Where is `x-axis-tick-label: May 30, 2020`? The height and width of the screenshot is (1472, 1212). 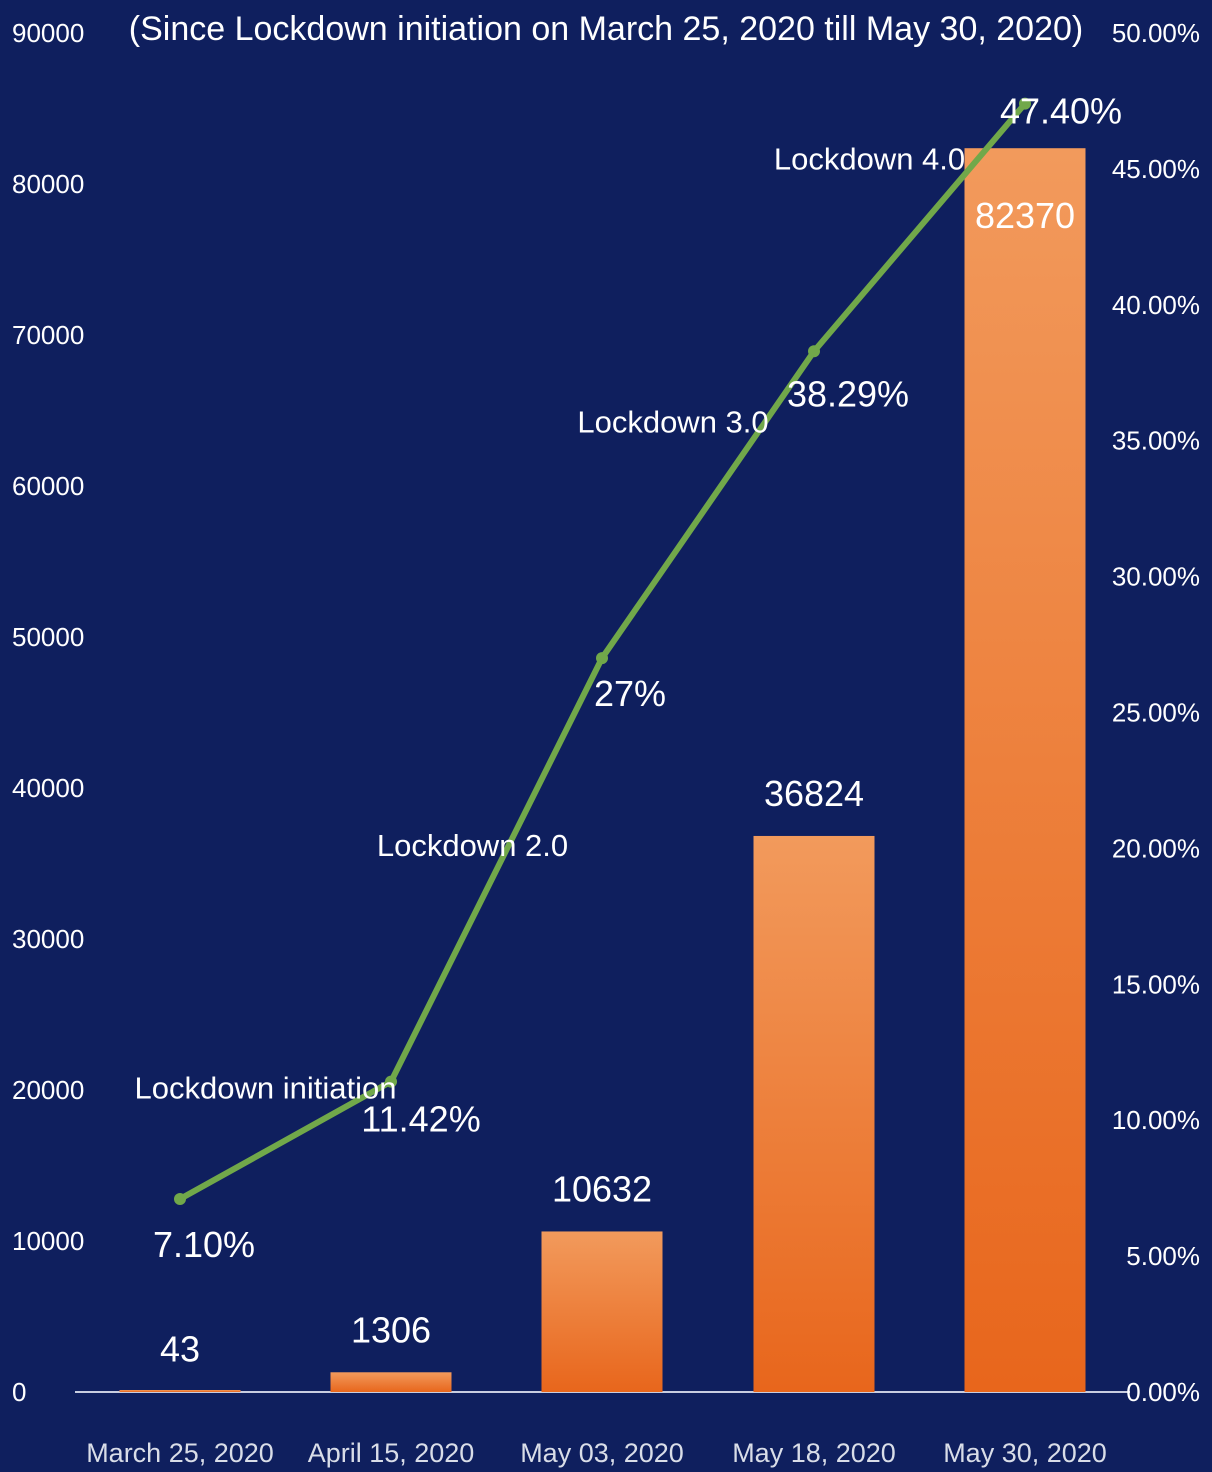
x-axis-tick-label: May 30, 2020 is located at coordinates (1025, 1453).